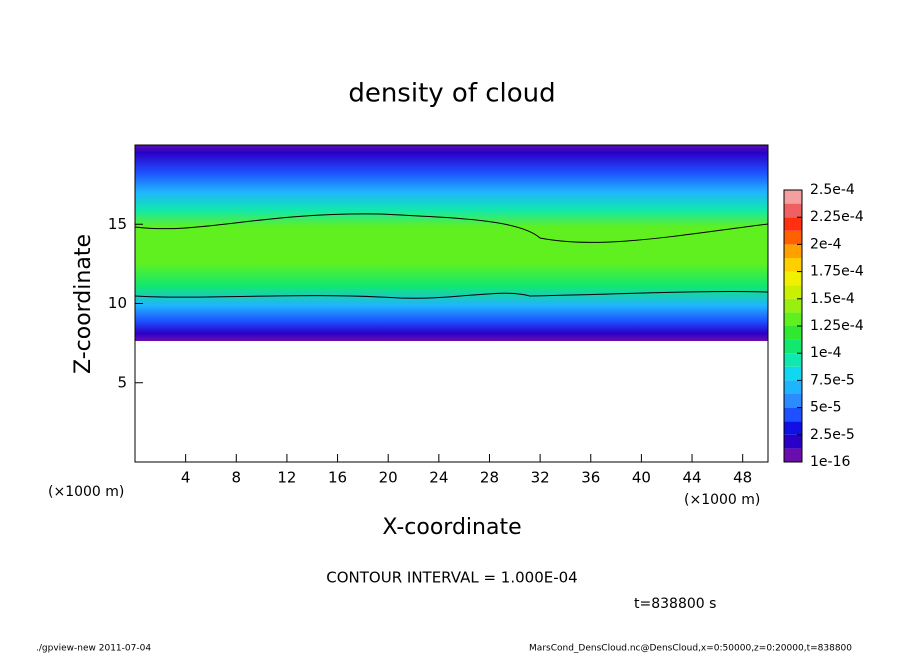 The width and height of the screenshot is (904, 654). What do you see at coordinates (837, 326) in the screenshot?
I see `colorbar-tick-label: 1.25e-4` at bounding box center [837, 326].